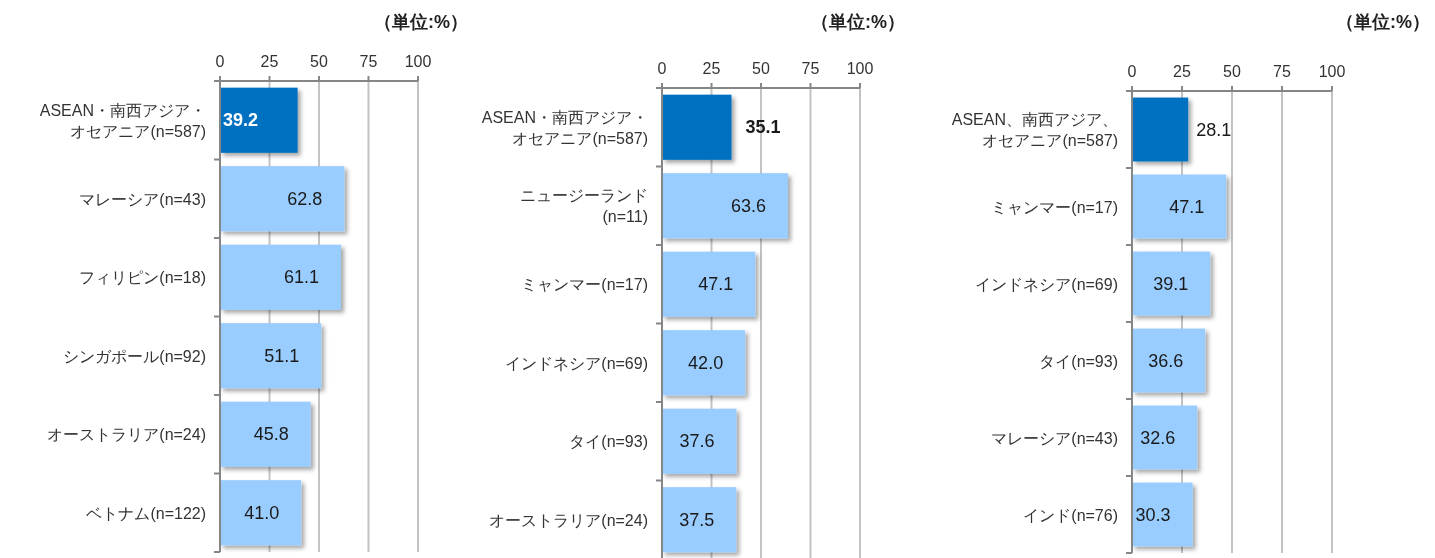 This screenshot has width=1435, height=558. Describe the element at coordinates (1214, 129) in the screenshot. I see `data-label: 28.1` at that location.